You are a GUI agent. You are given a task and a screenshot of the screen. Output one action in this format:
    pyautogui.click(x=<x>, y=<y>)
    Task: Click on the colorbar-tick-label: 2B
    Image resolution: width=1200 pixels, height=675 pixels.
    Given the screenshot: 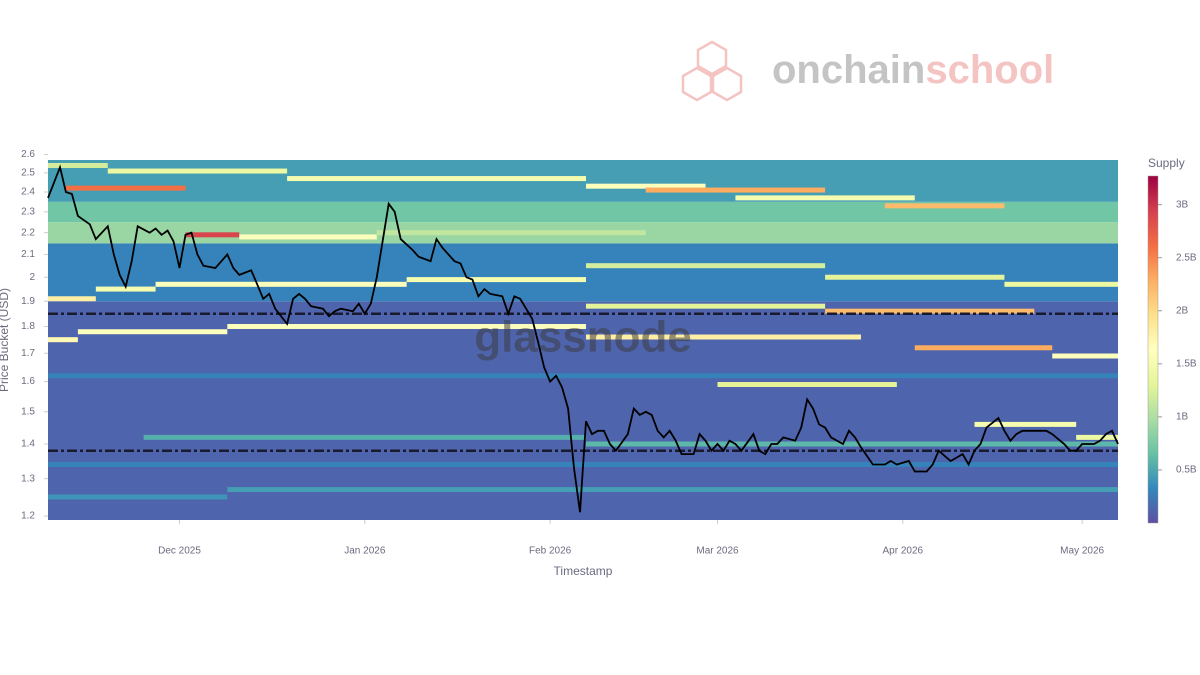 What is the action you would take?
    pyautogui.click(x=1182, y=310)
    